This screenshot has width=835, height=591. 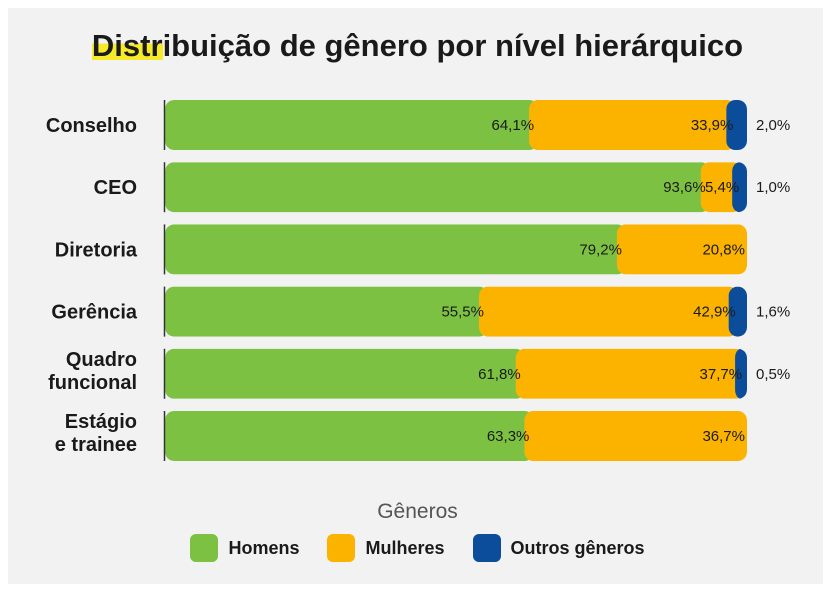 I want to click on bar-row-diretoria, so click(x=456, y=249).